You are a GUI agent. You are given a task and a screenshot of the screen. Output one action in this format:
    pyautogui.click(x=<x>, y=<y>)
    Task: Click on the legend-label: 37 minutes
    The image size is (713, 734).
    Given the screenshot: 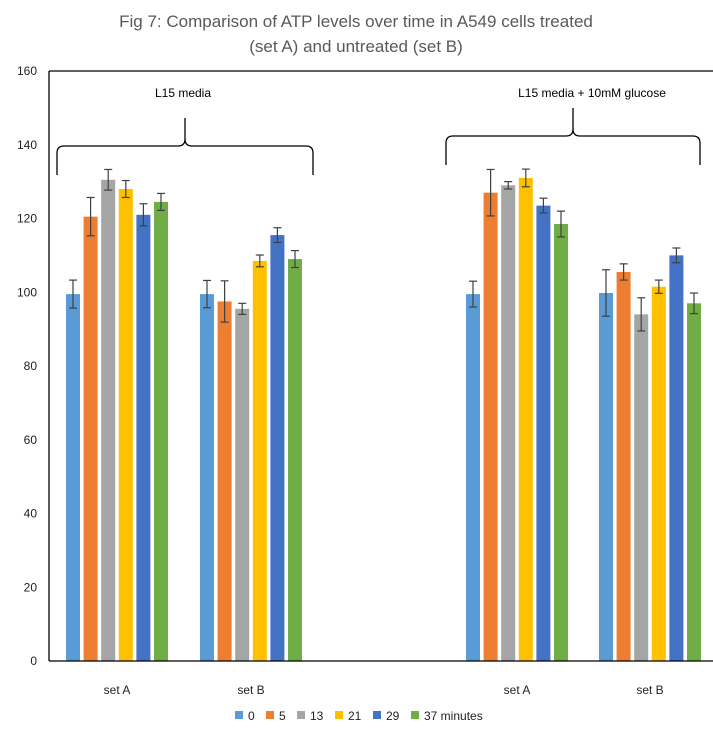 What is the action you would take?
    pyautogui.click(x=453, y=716)
    